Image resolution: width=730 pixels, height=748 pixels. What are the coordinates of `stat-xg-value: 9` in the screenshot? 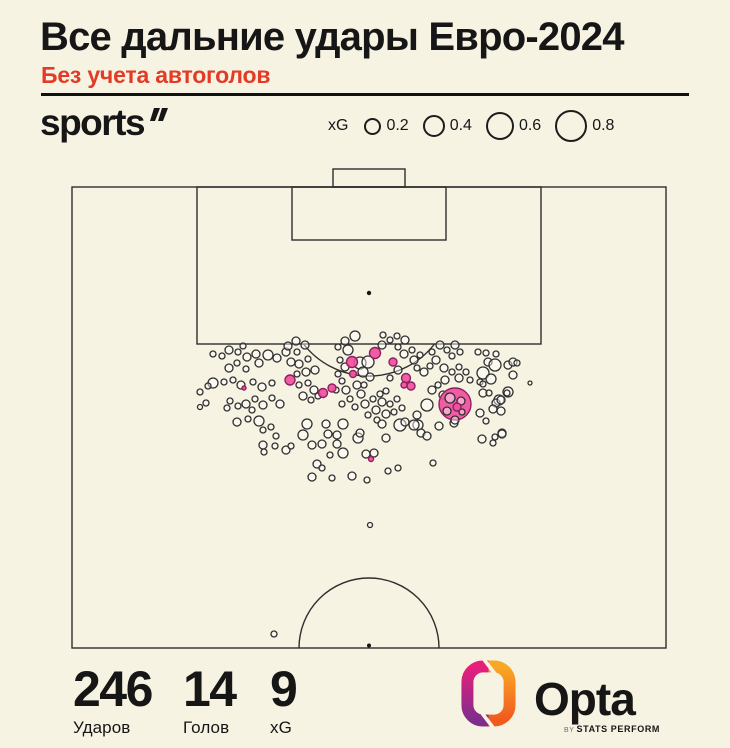 It's located at (284, 689).